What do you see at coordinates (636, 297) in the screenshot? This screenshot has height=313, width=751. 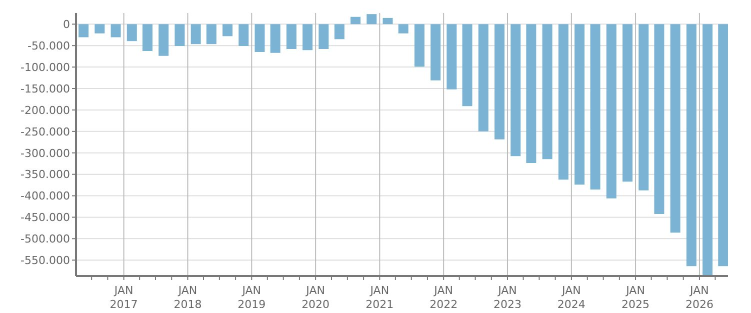 I see `x-tick-label: JAN 2025` at bounding box center [636, 297].